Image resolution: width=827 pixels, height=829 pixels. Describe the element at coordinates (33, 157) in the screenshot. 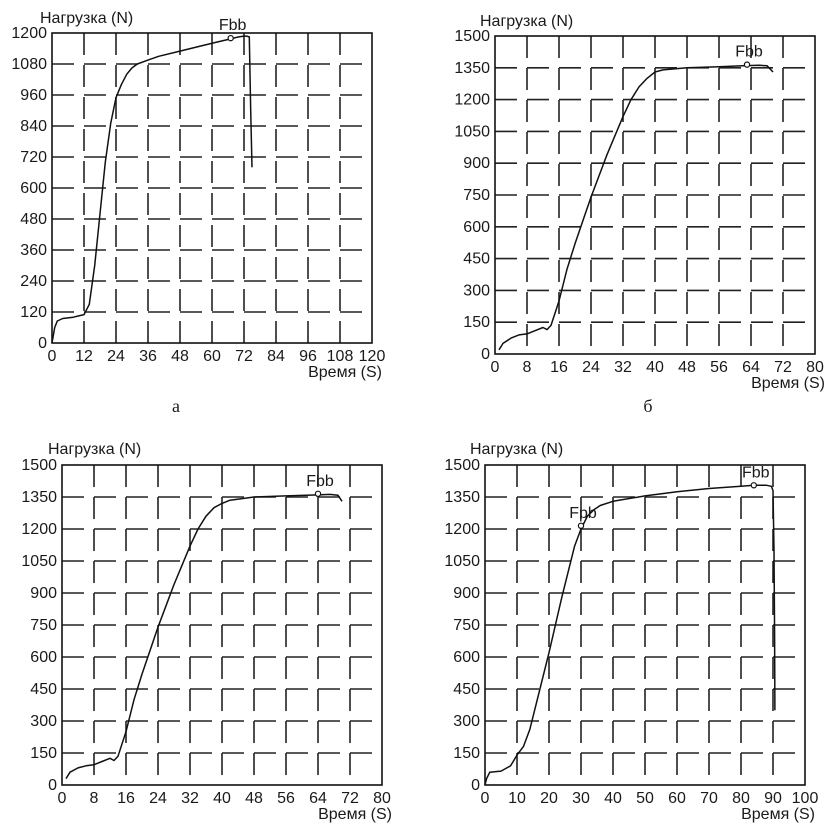

I see `y-tick-label: 720` at that location.